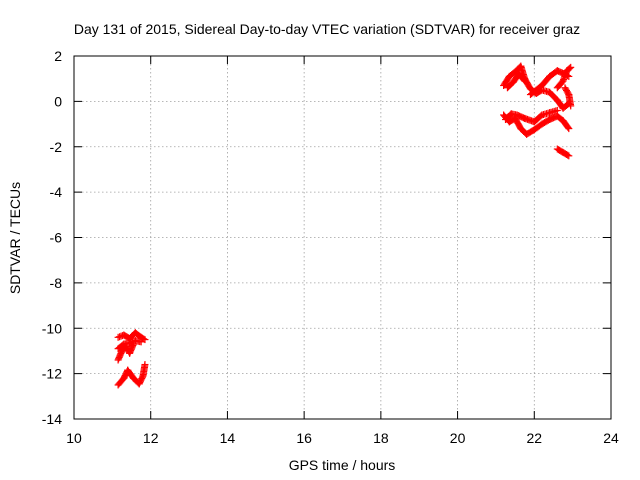  I want to click on x-tick-label: 18, so click(381, 438).